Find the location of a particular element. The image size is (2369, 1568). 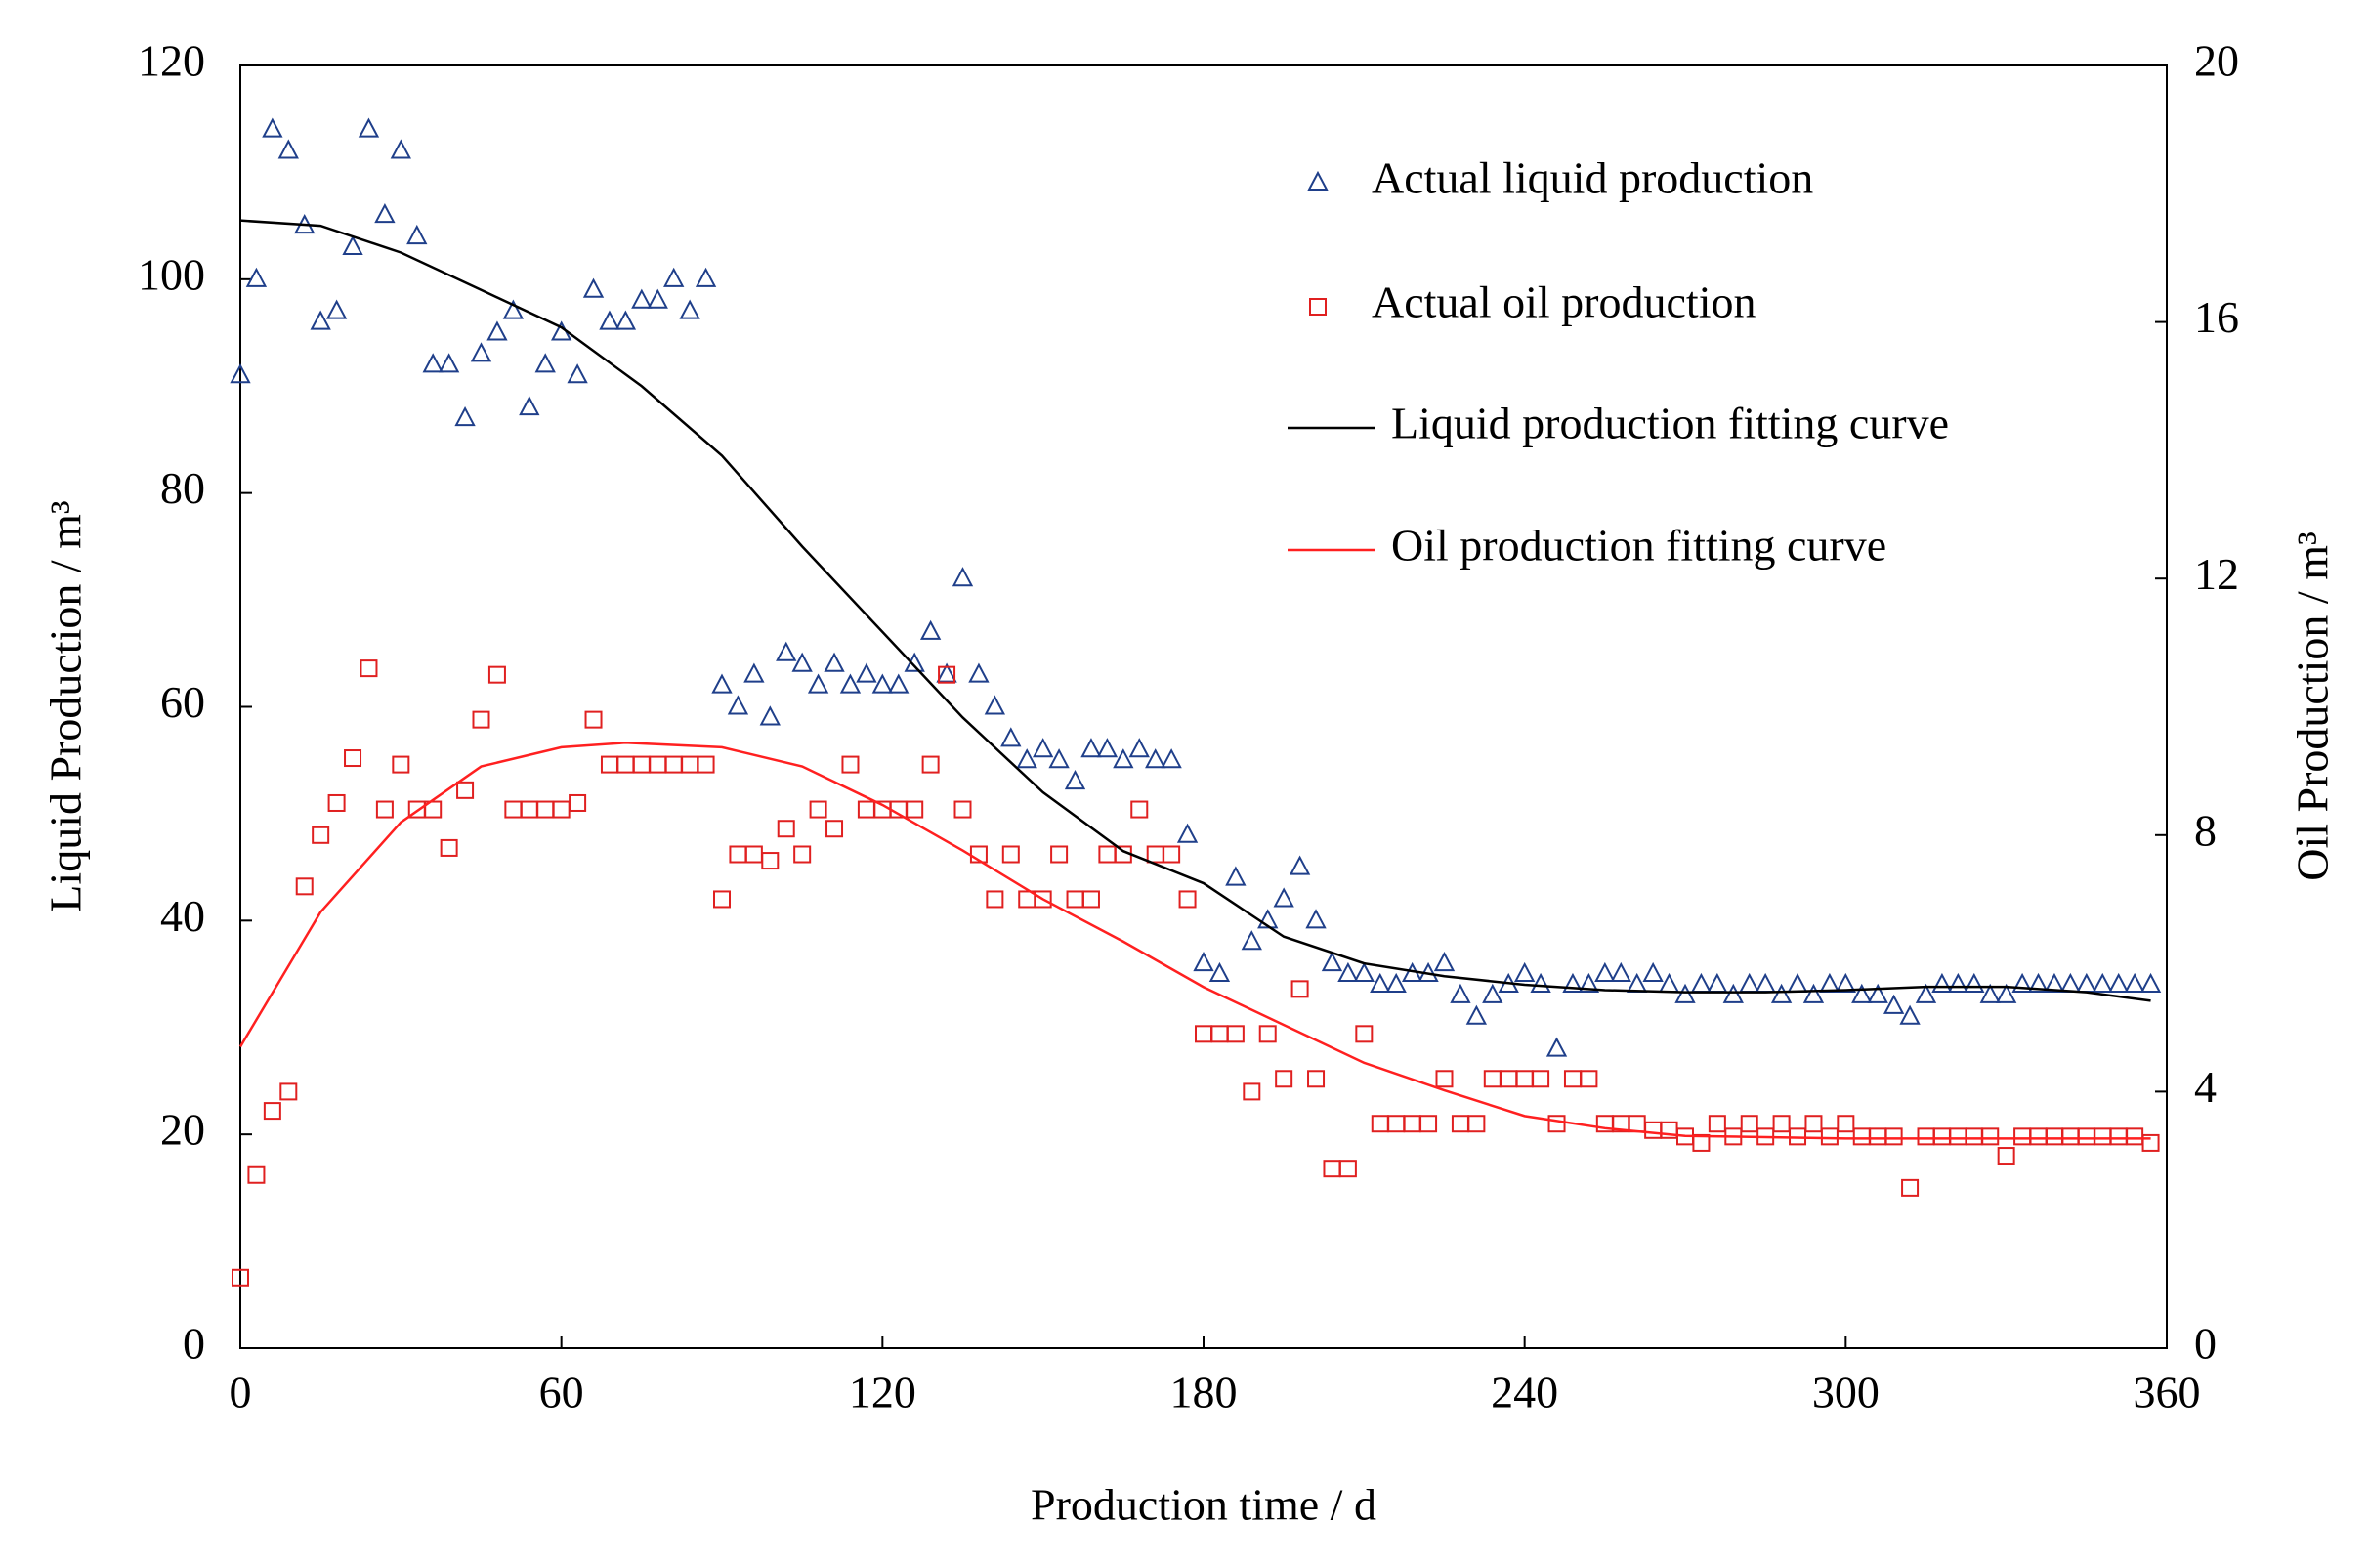

y2-tick-label: 8 is located at coordinates (2205, 830).